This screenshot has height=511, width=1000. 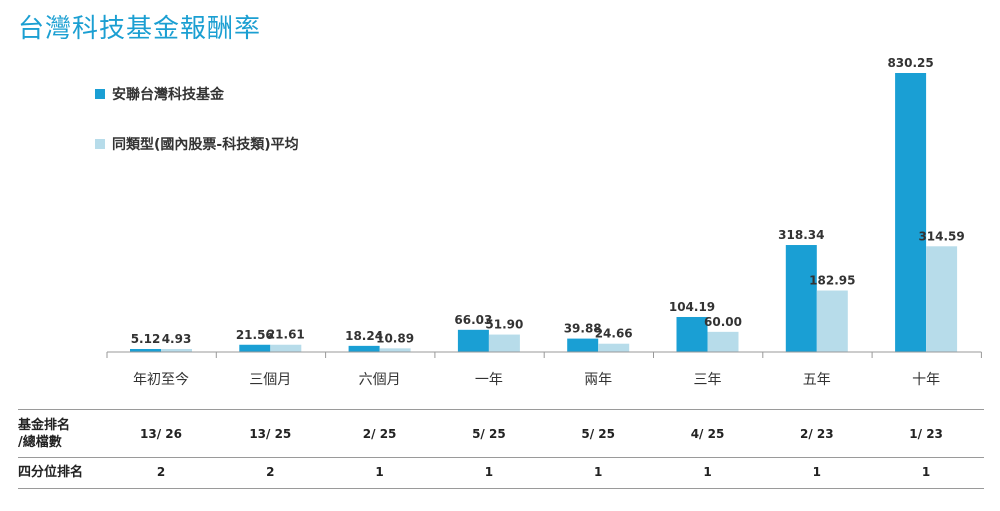 I want to click on data-label: 39.88, so click(x=583, y=329).